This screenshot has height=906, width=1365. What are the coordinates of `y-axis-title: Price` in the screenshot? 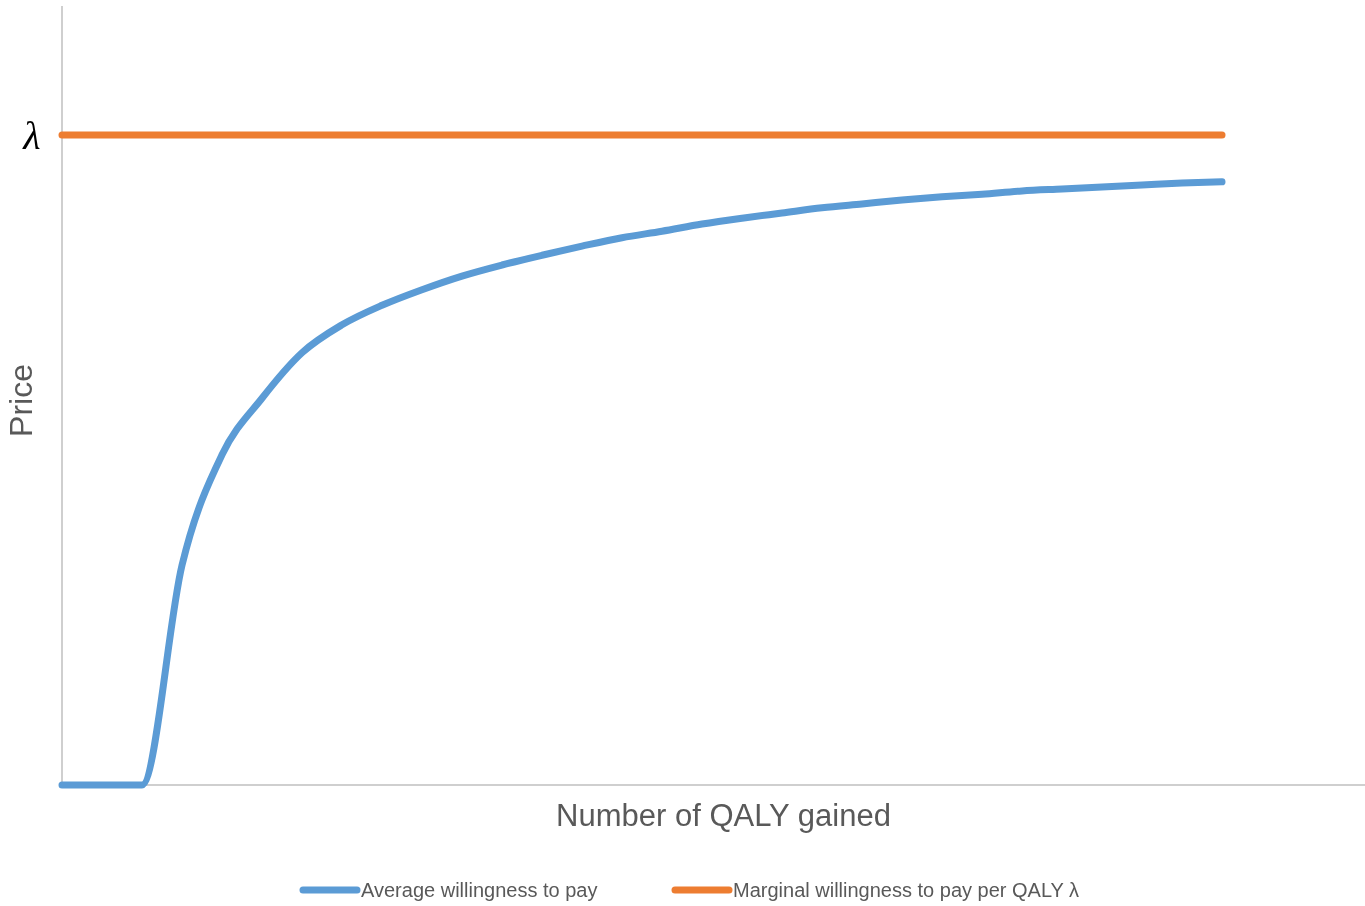 It's located at (21, 400).